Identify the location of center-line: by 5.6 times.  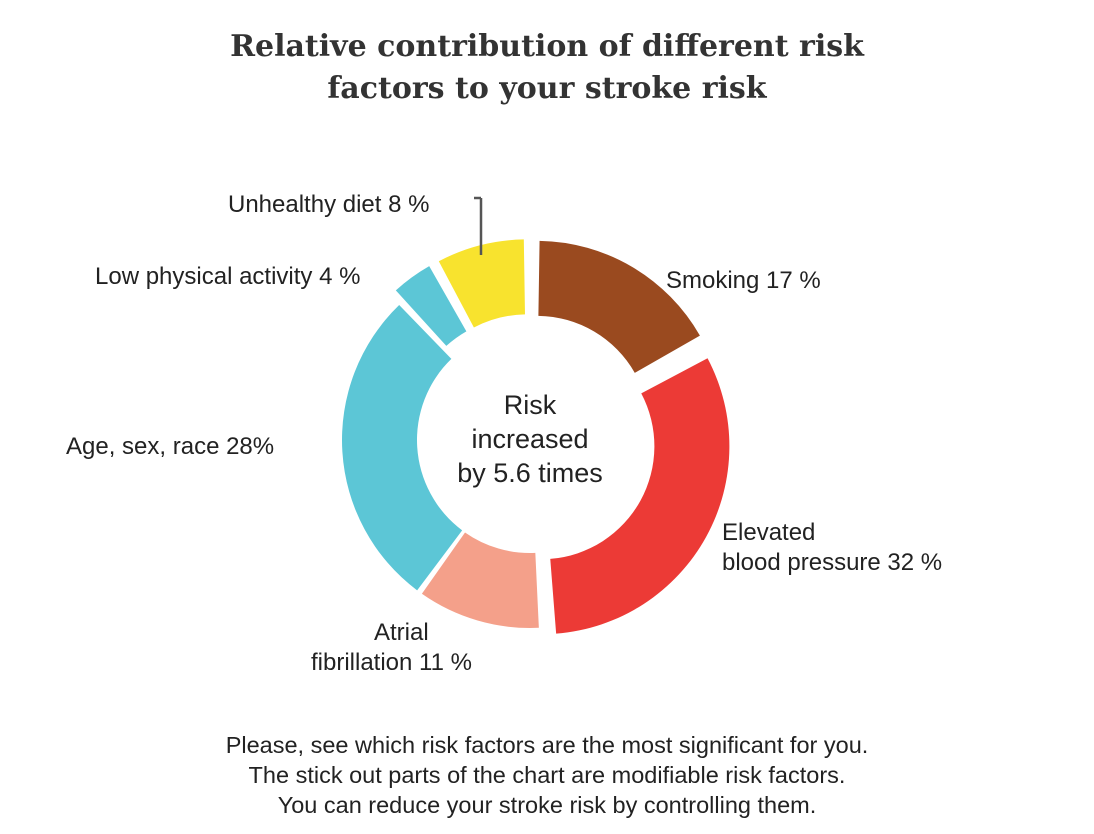
(530, 473).